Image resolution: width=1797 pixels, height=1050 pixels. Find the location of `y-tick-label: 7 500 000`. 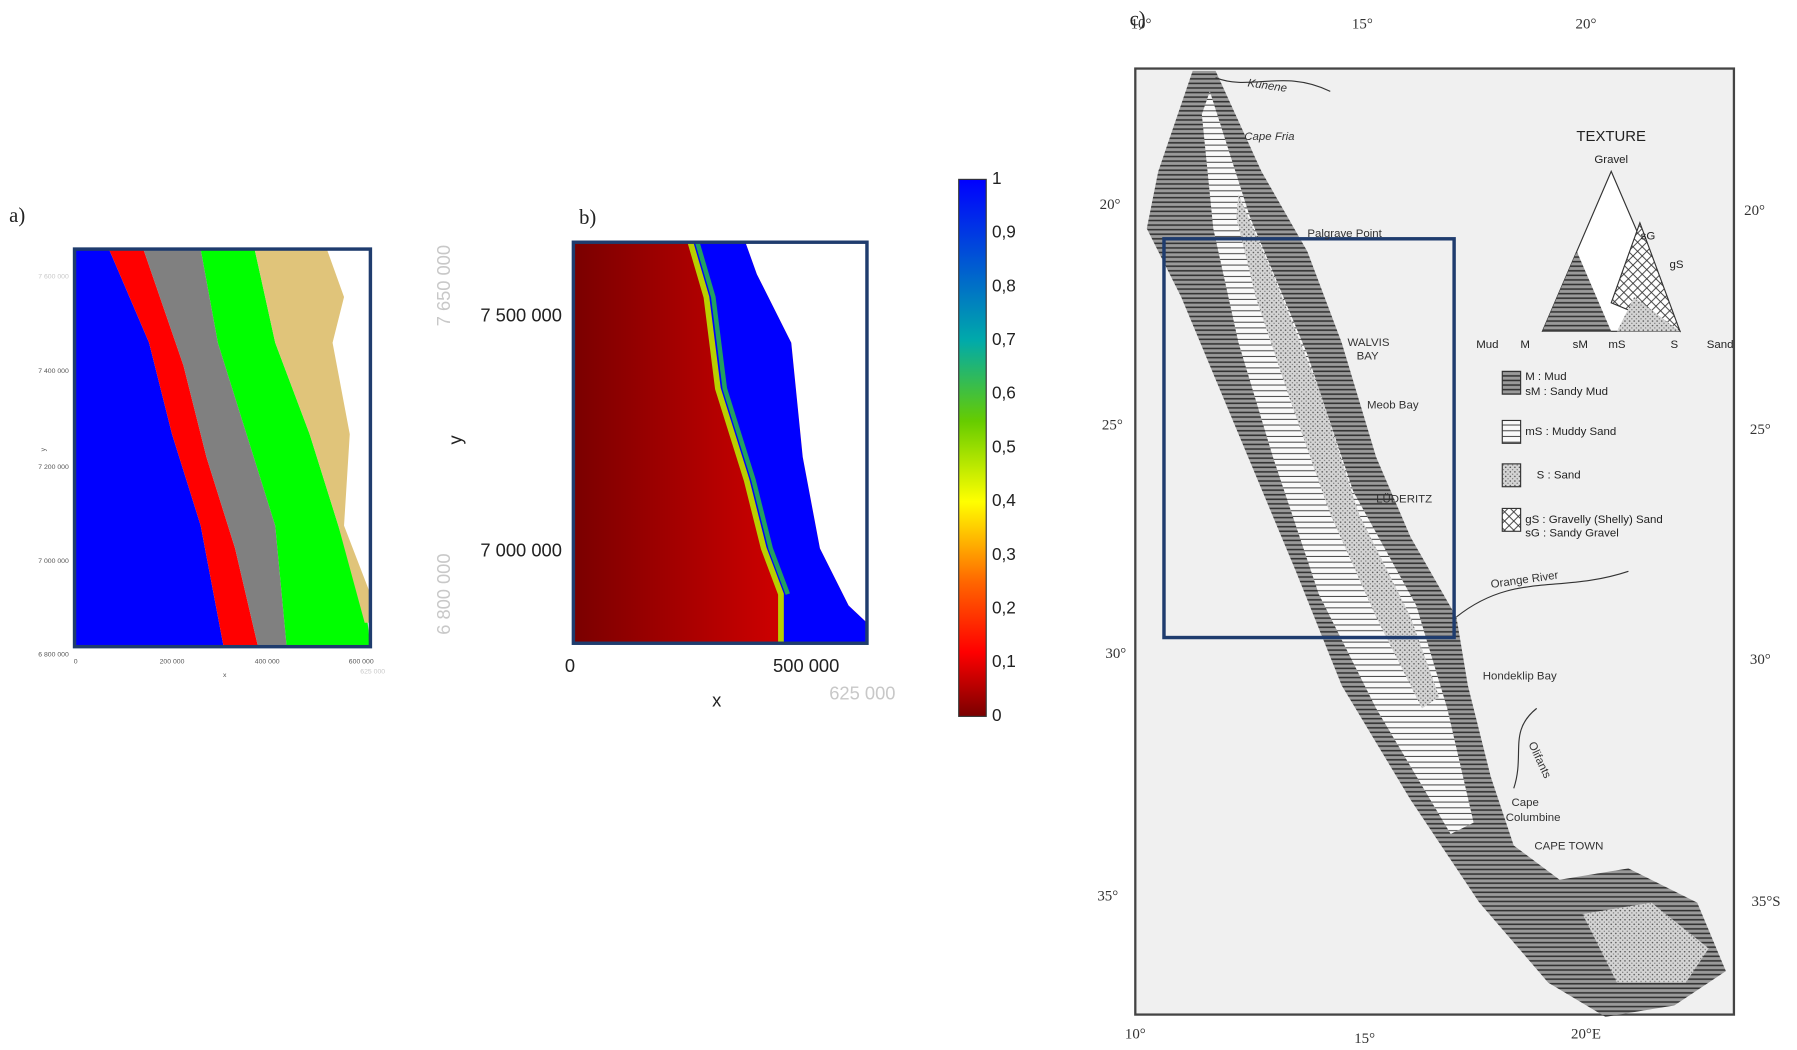

y-tick-label: 7 500 000 is located at coordinates (521, 314).